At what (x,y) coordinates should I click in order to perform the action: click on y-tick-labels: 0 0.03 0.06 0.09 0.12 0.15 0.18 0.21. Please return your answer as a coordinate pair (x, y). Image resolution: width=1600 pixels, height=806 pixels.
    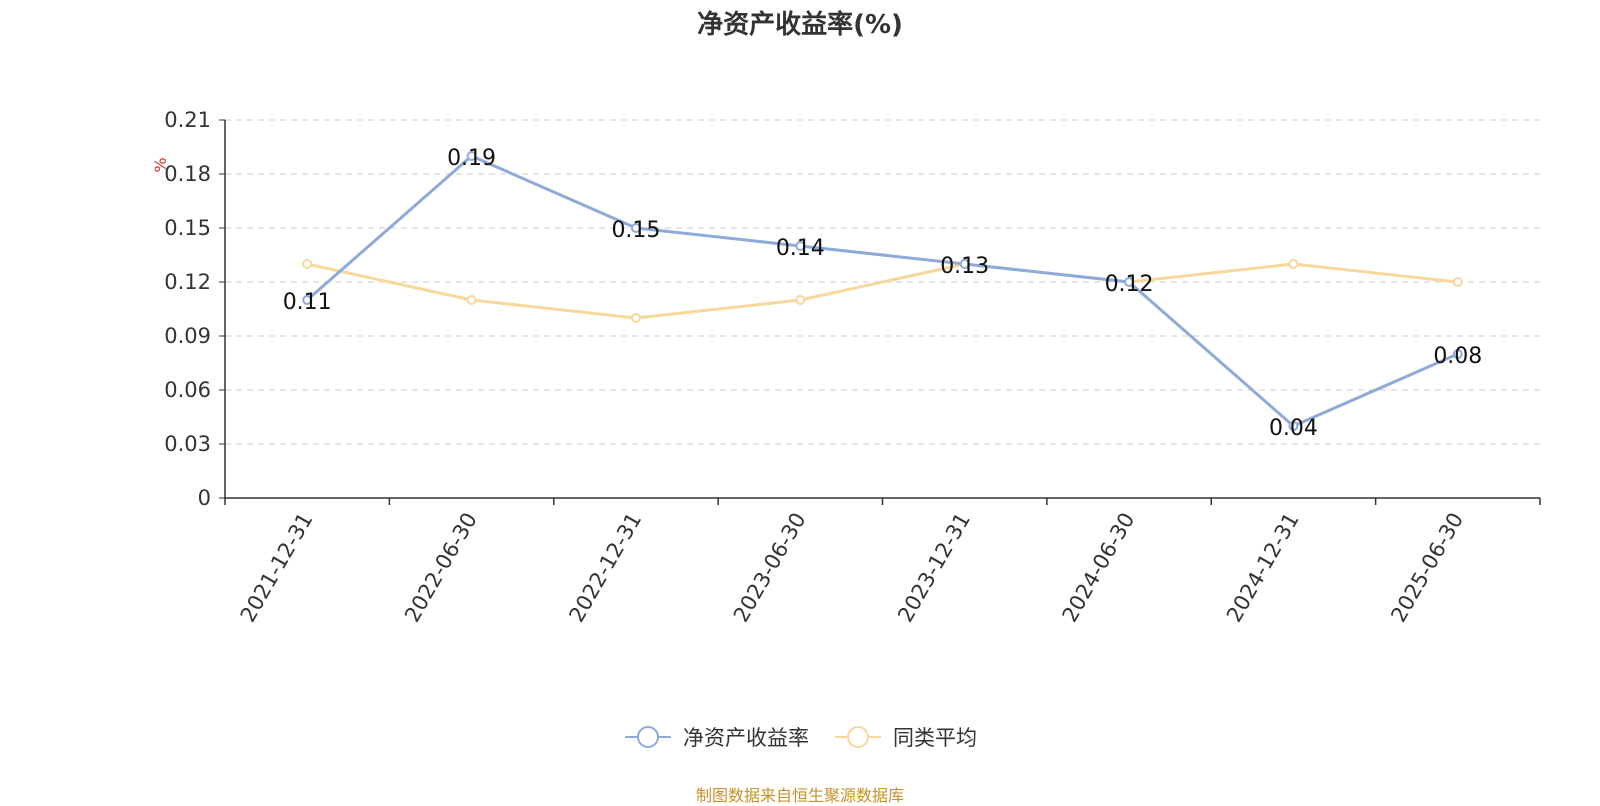
    Looking at the image, I should click on (187, 309).